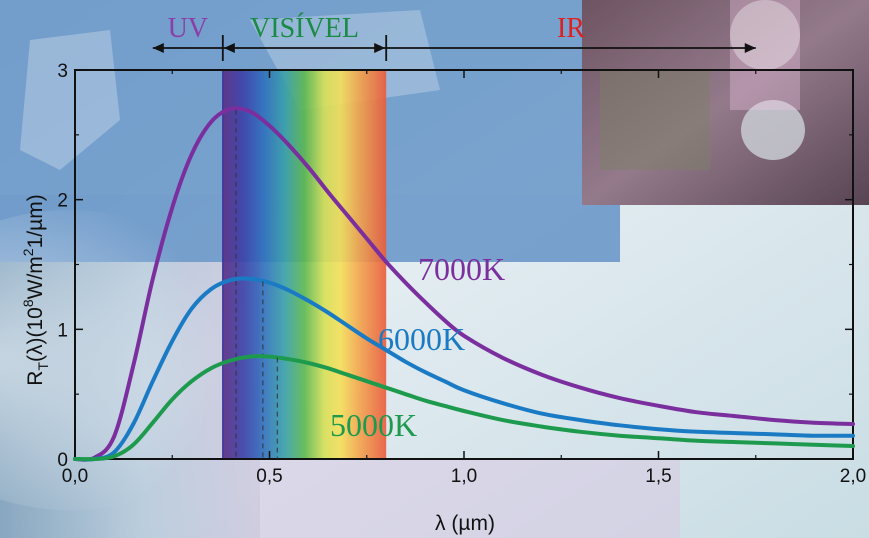 The image size is (869, 538). What do you see at coordinates (304, 28) in the screenshot?
I see `region-label-VISÍVEL: VISÍVEL` at bounding box center [304, 28].